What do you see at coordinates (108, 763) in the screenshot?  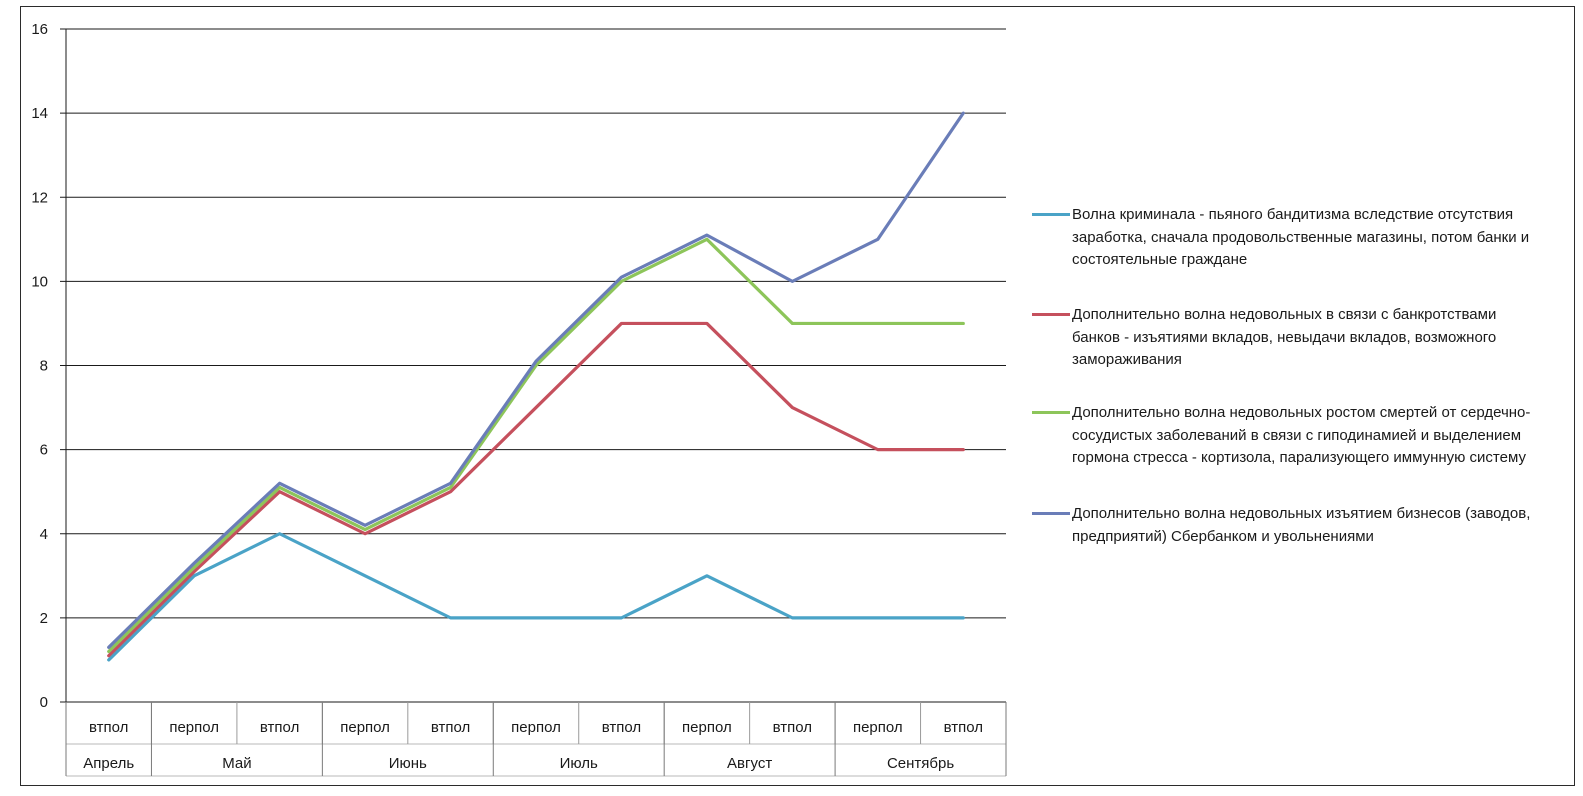 I see `x-group-label: Апрель` at bounding box center [108, 763].